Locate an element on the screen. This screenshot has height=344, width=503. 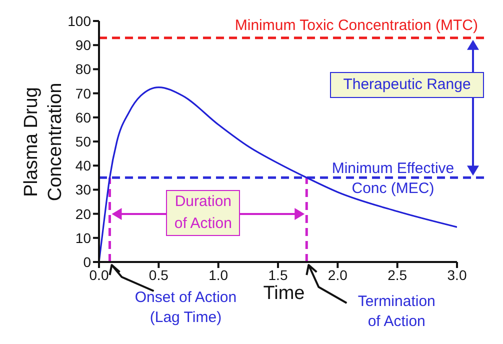
y-tick-label: 40 is located at coordinates (83, 166).